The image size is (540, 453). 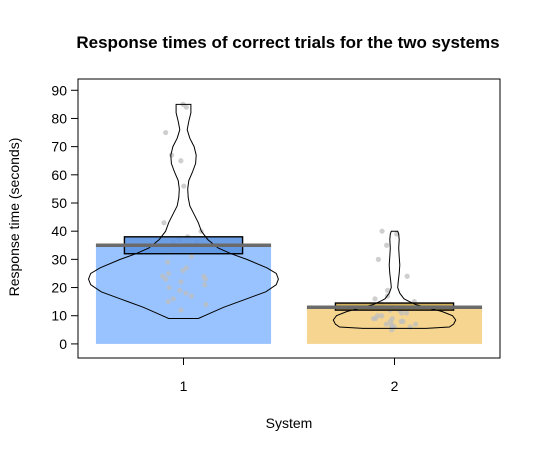 I want to click on x-tick-label-1: 1, so click(x=184, y=386).